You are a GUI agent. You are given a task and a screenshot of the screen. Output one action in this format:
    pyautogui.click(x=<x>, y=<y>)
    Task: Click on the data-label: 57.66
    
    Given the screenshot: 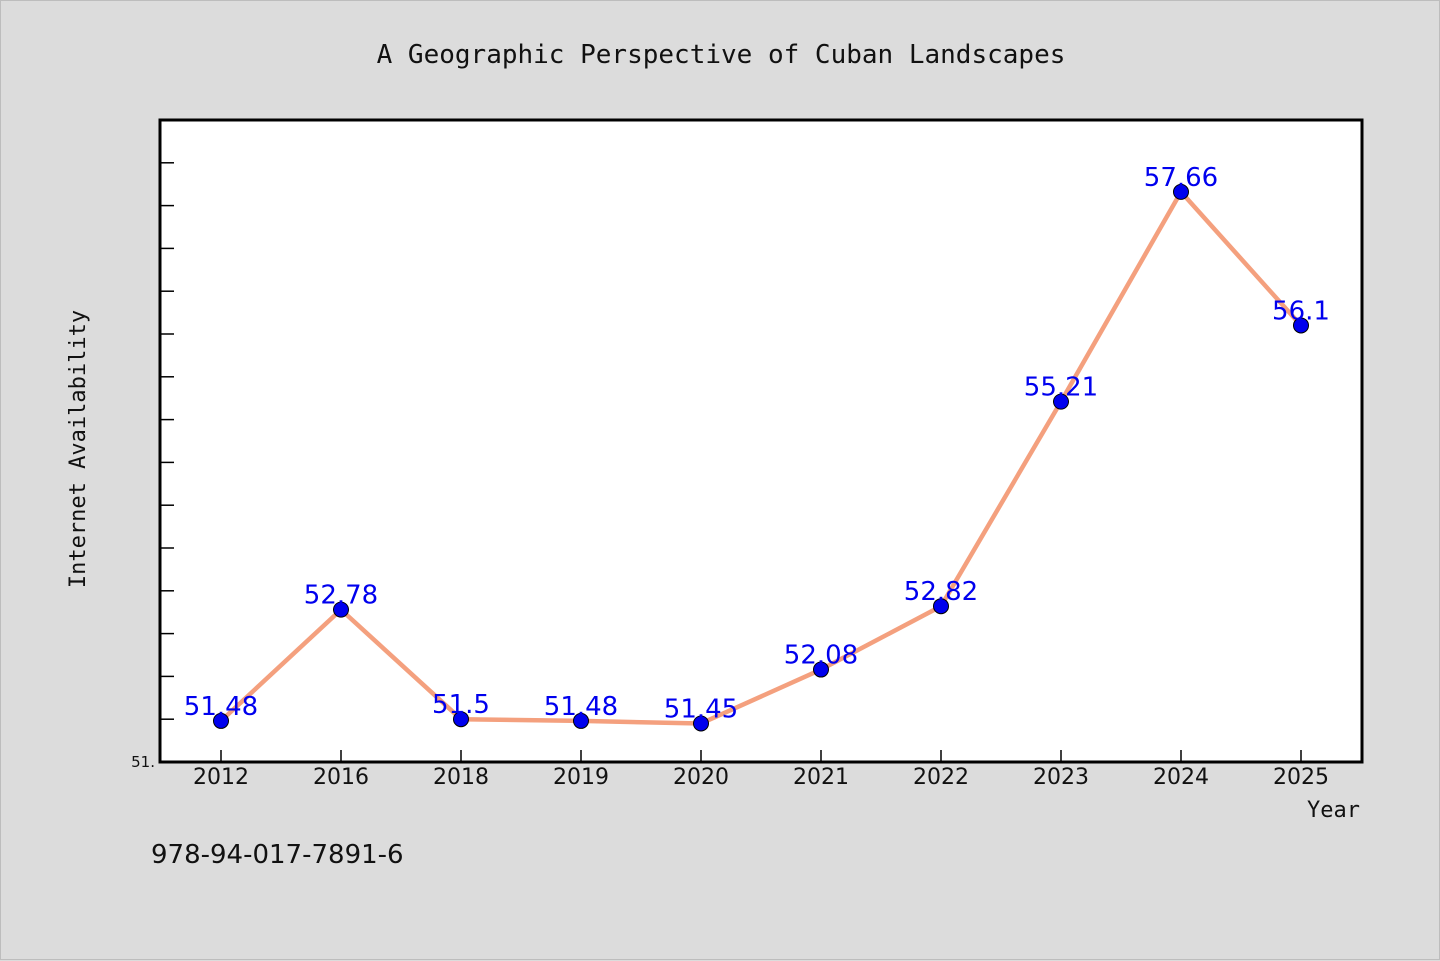 What is the action you would take?
    pyautogui.click(x=1181, y=178)
    